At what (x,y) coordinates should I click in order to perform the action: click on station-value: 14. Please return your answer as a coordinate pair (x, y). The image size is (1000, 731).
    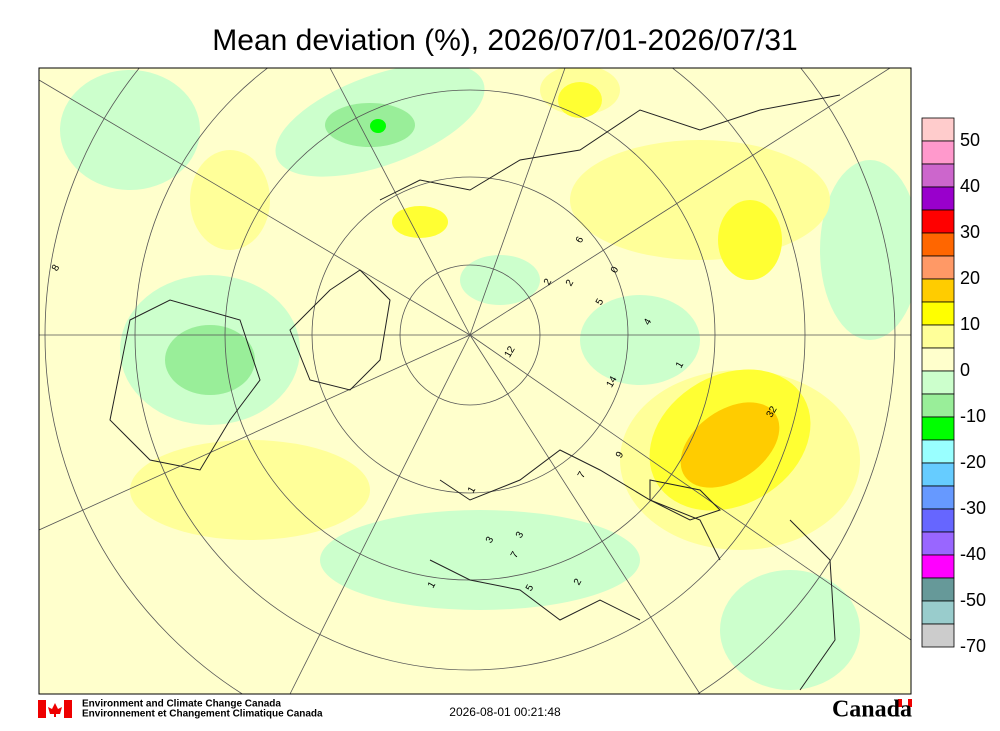
    Looking at the image, I should click on (612, 382).